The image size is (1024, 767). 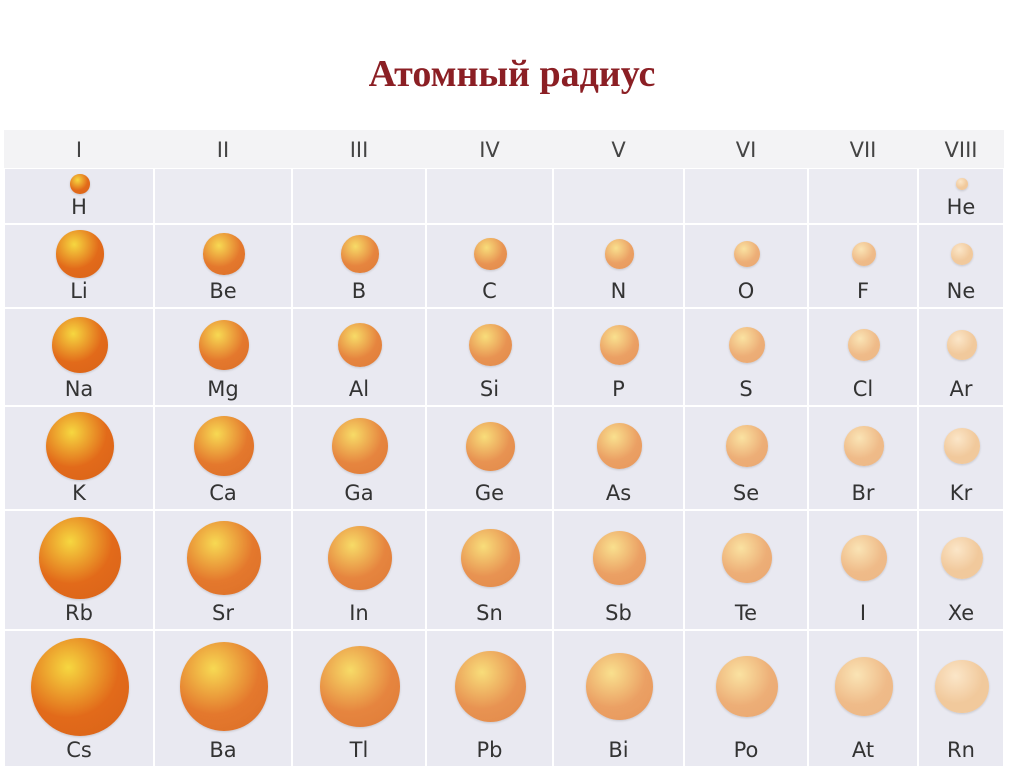 I want to click on element-cell: Po, so click(x=746, y=698).